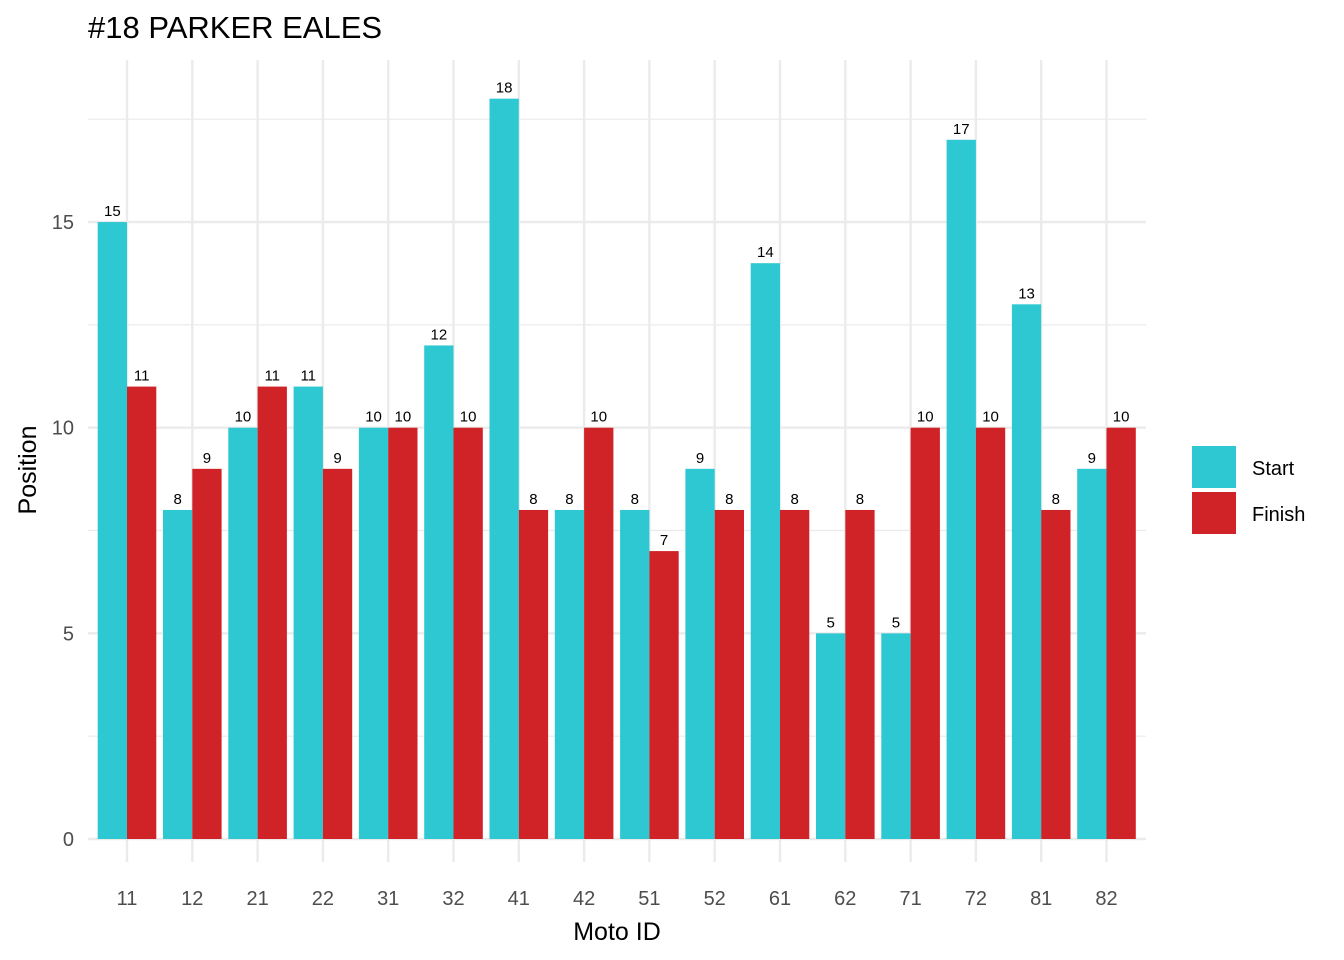  Describe the element at coordinates (617, 899) in the screenshot. I see `x-axis-ticks: 11 12 21 22 31 32 41 42 51 52 61 62 71 72 81 82` at that location.